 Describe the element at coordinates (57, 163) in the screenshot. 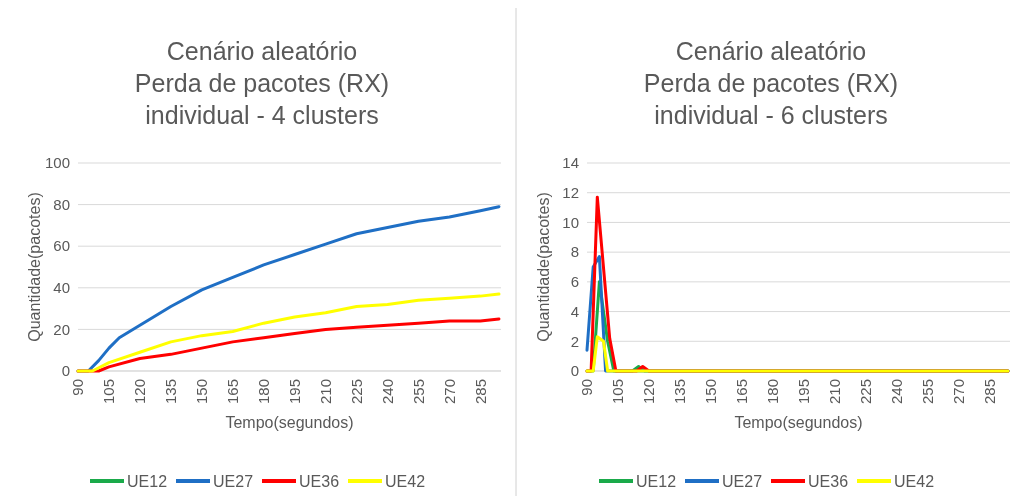

I see `y-tick-label: 100` at that location.